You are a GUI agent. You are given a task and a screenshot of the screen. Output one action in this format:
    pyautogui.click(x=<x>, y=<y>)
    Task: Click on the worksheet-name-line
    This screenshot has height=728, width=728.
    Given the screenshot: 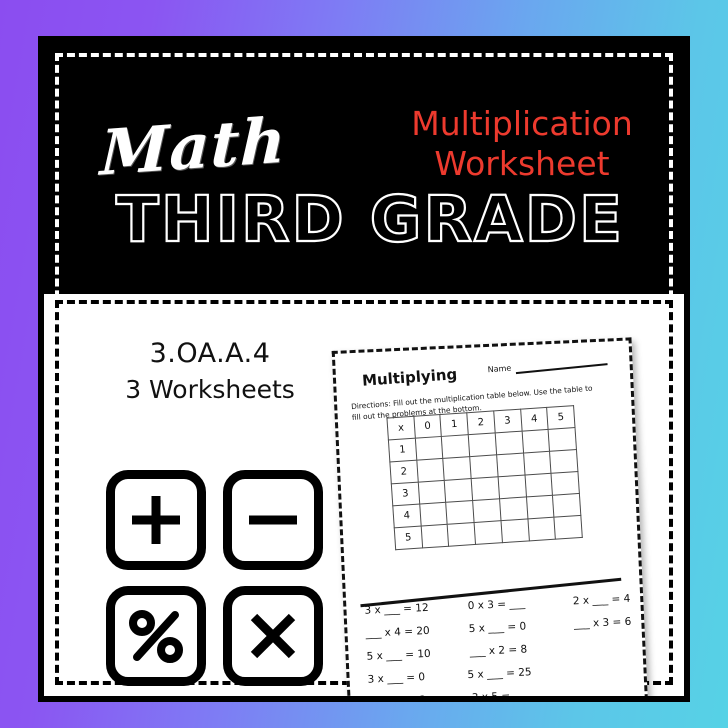 What is the action you would take?
    pyautogui.click(x=561, y=369)
    